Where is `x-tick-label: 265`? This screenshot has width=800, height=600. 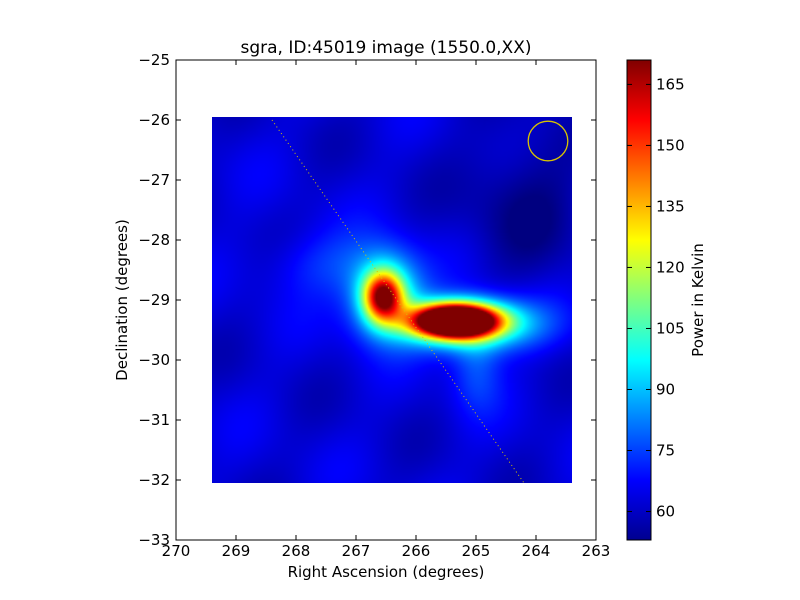
x-tick-label: 265 is located at coordinates (476, 551).